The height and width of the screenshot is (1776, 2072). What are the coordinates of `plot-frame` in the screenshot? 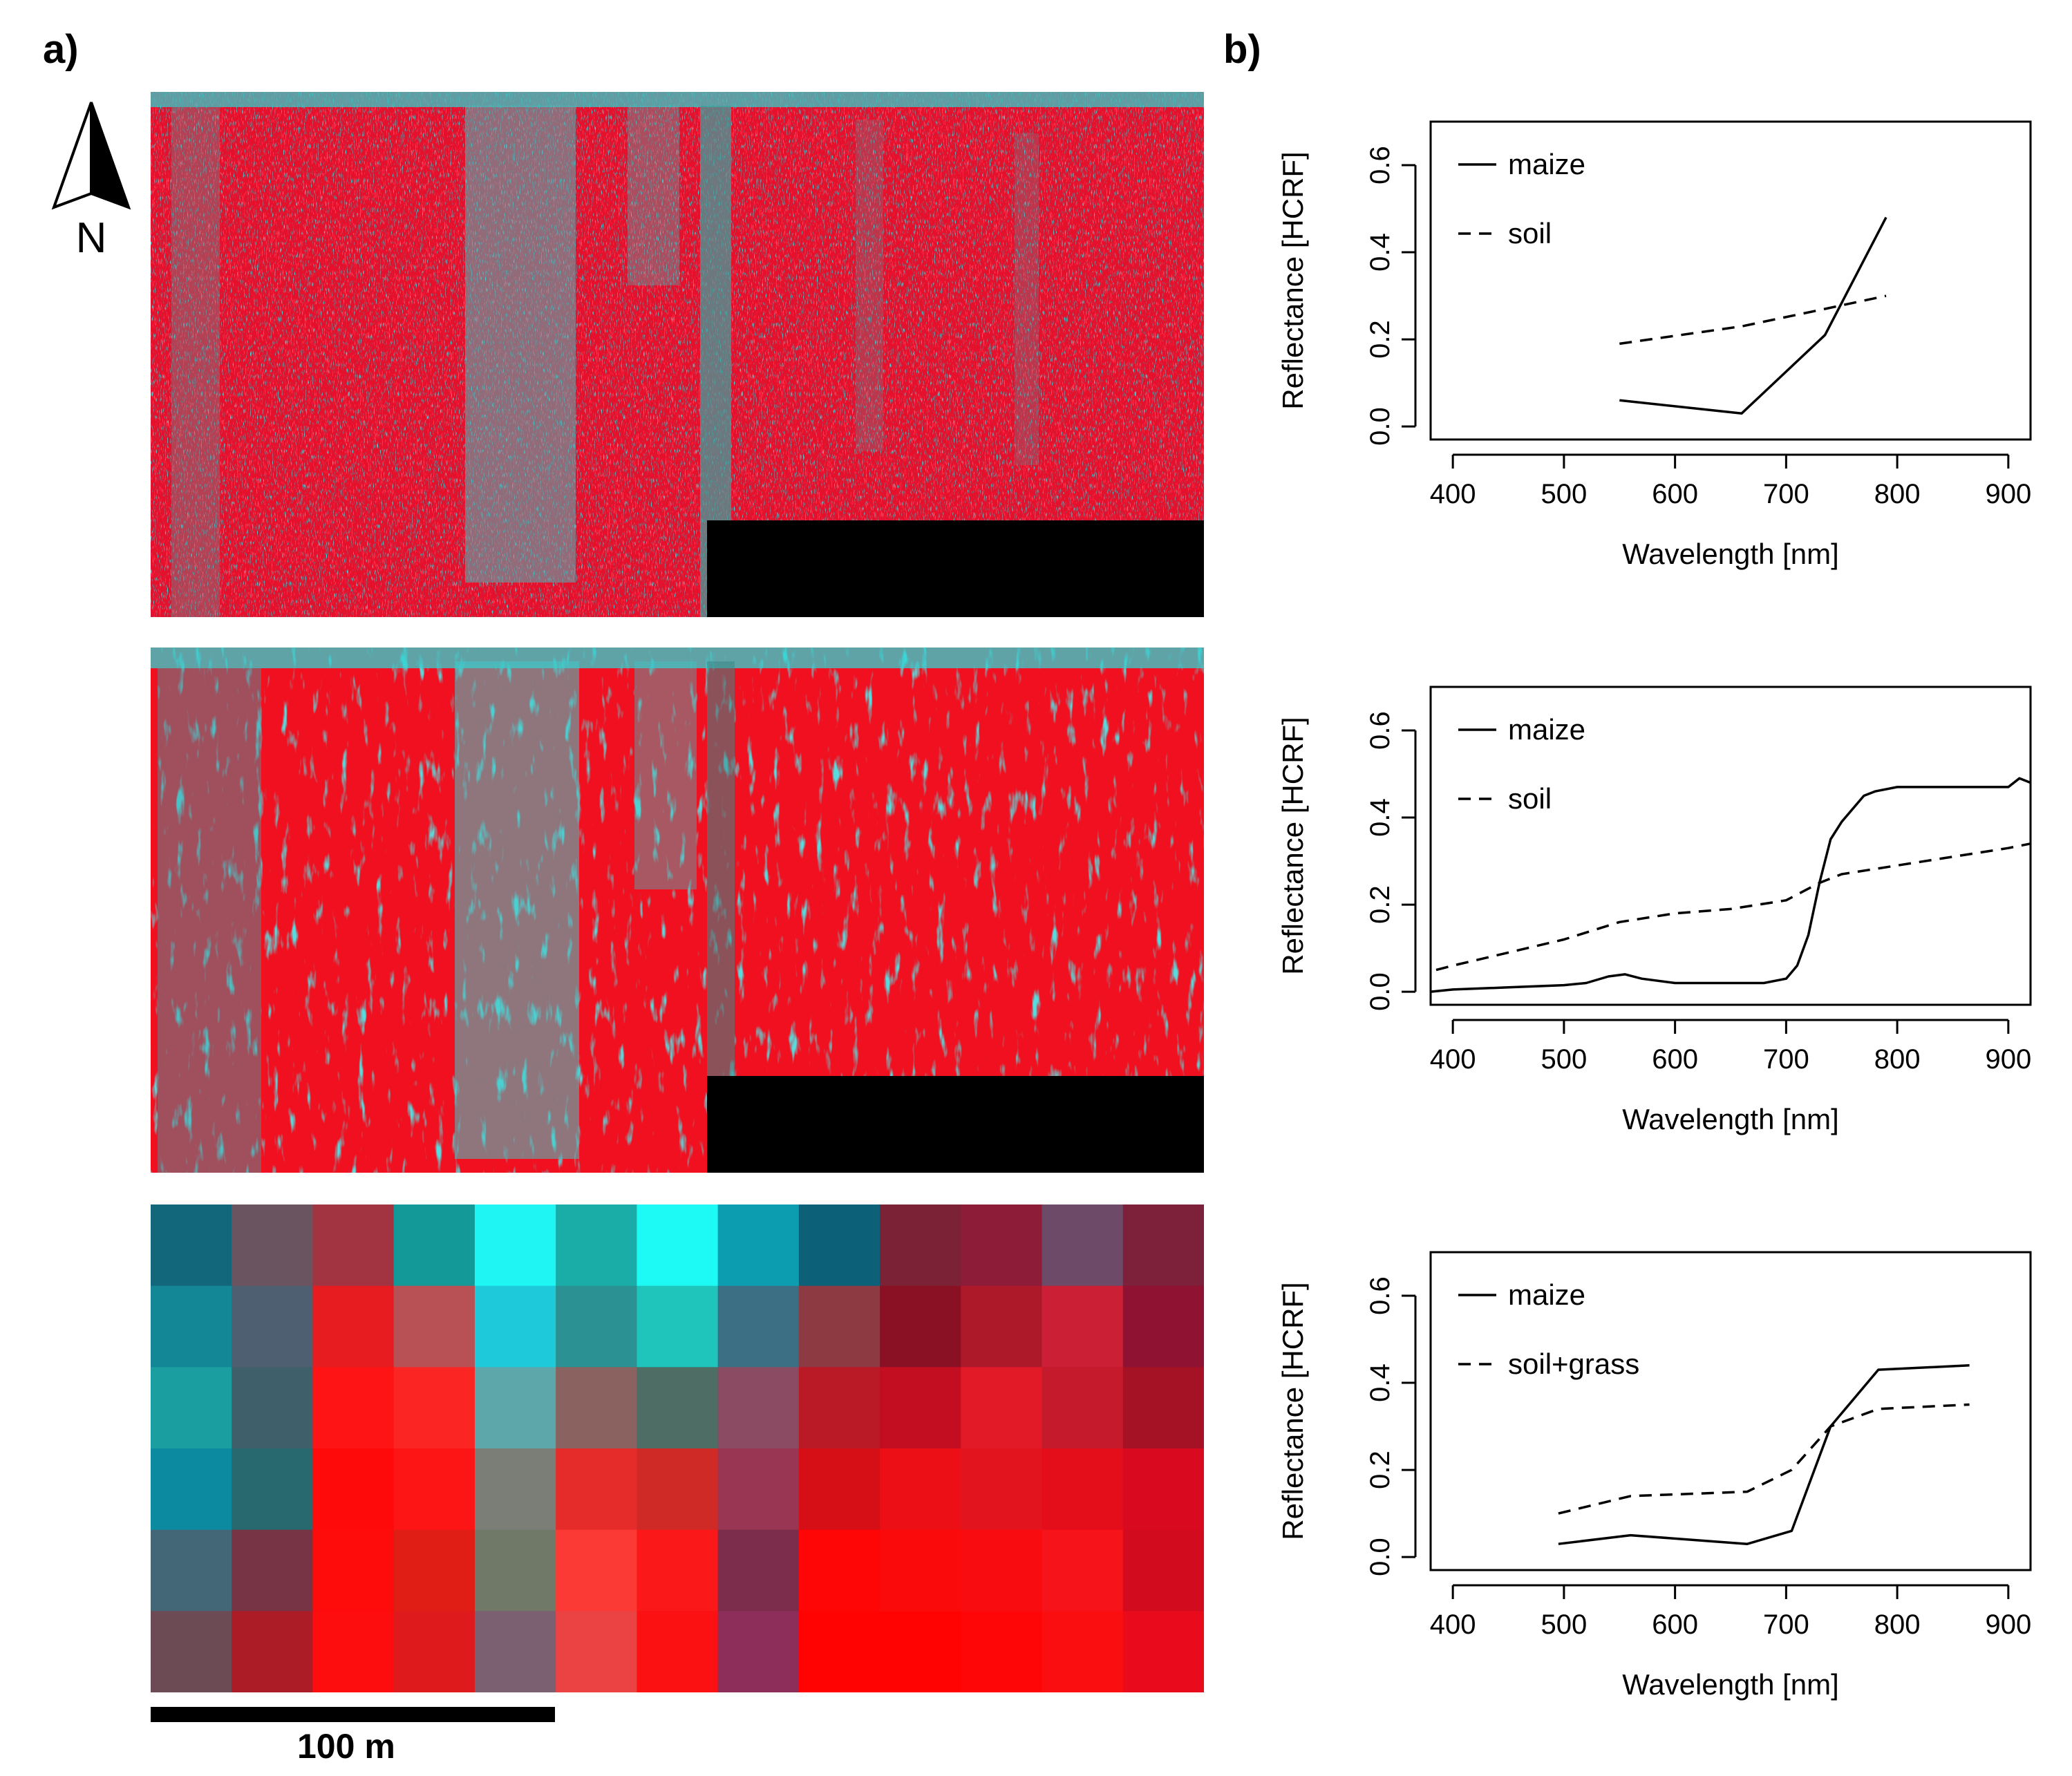 It's located at (1730, 846).